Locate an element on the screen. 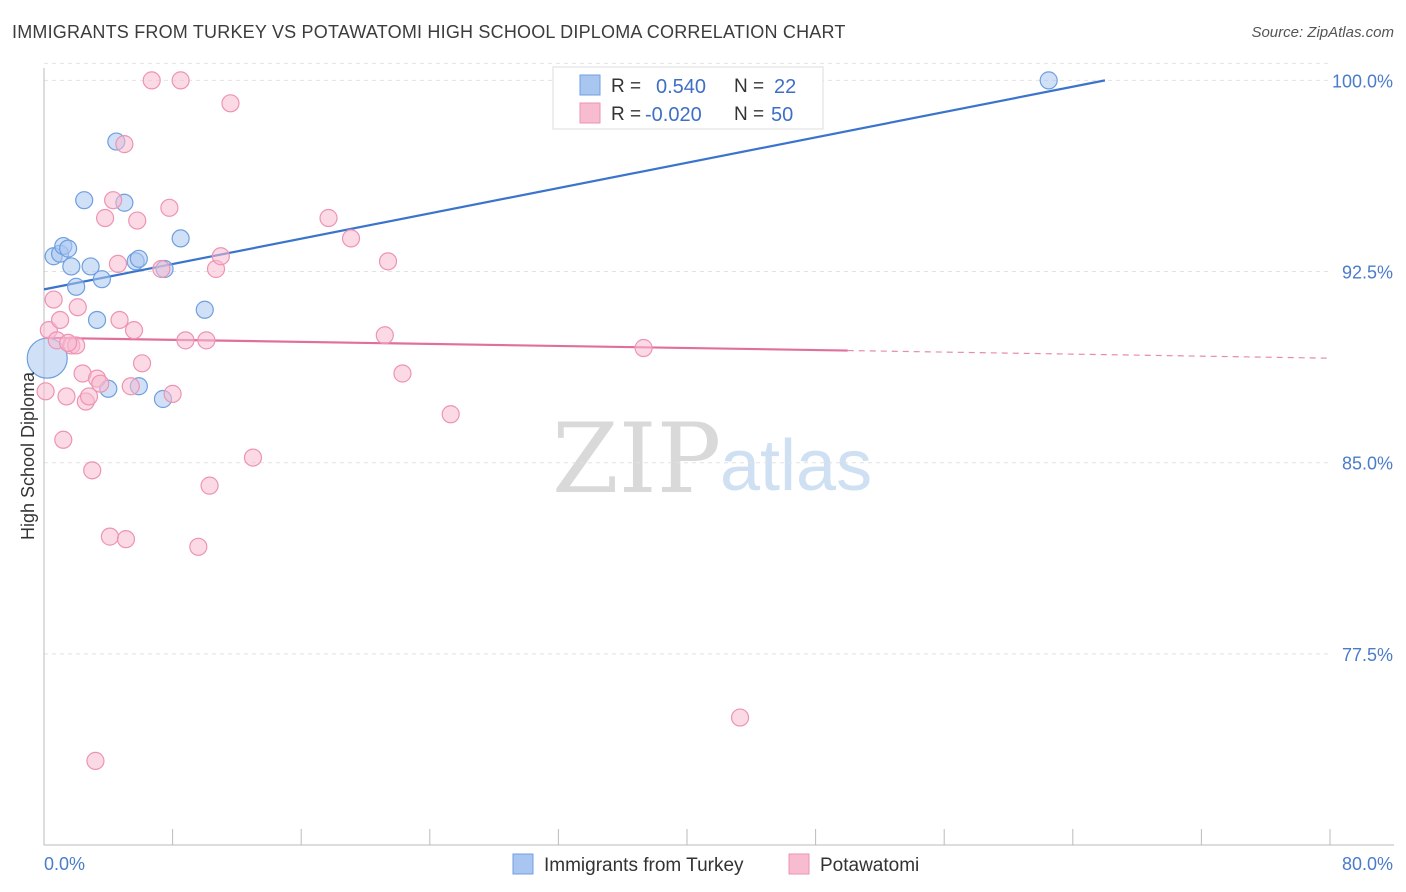 The image size is (1406, 892). watermark-zip: ZIP is located at coordinates (636, 459).